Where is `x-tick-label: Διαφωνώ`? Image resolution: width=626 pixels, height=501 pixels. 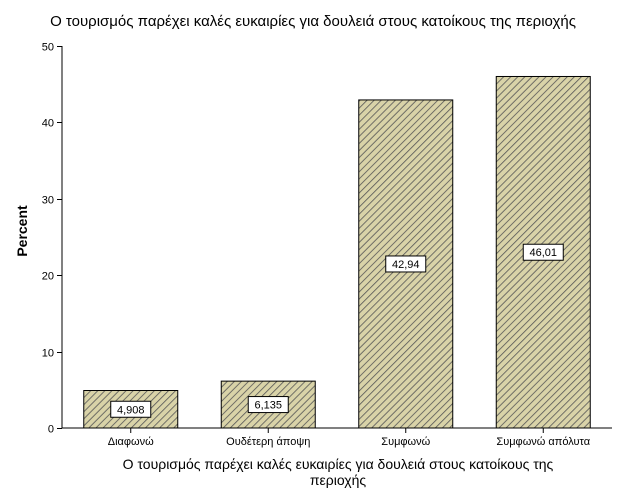 x-tick-label: Διαφωνώ is located at coordinates (131, 442).